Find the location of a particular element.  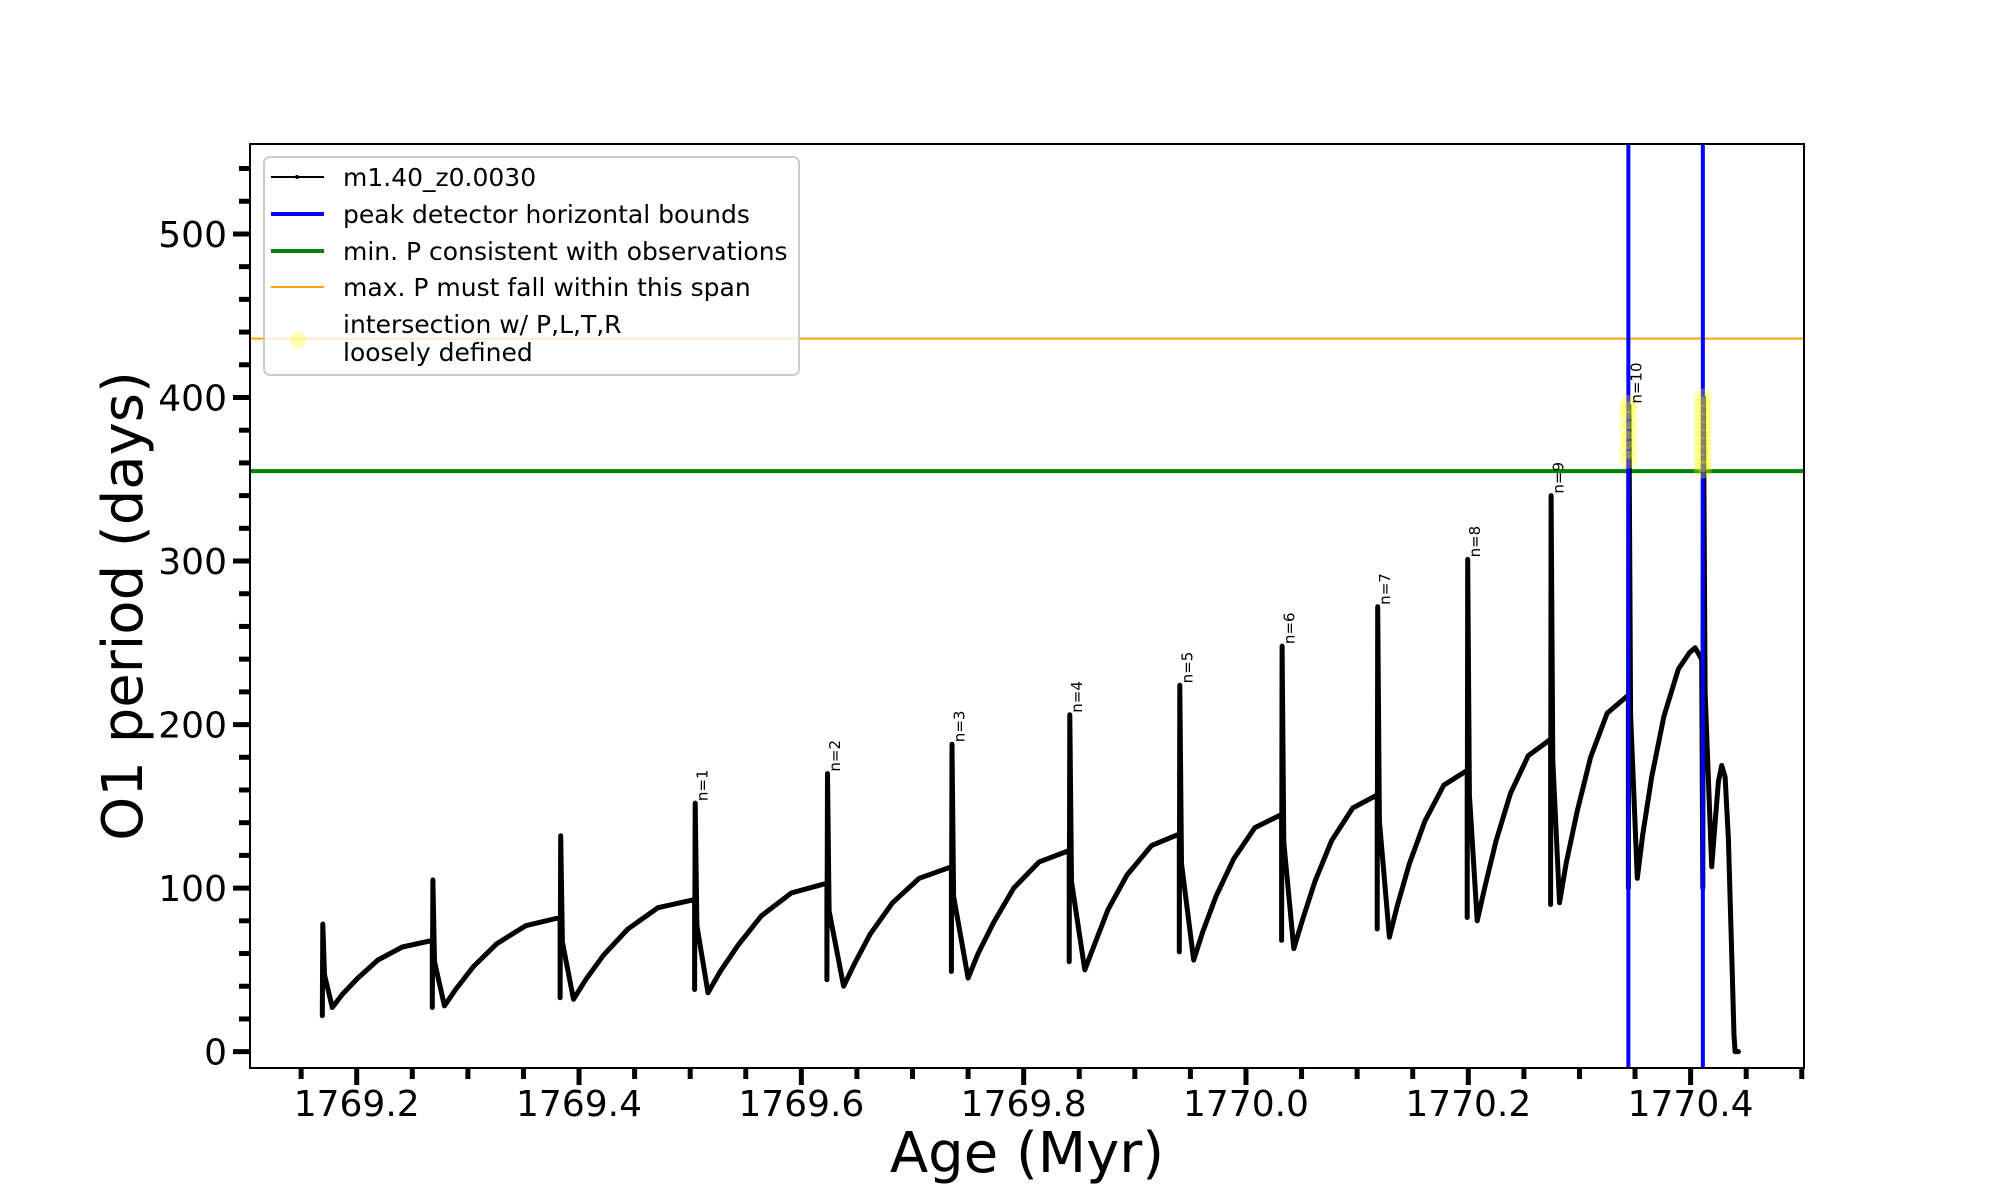

cycle-label-n8: n=8 is located at coordinates (1475, 542).